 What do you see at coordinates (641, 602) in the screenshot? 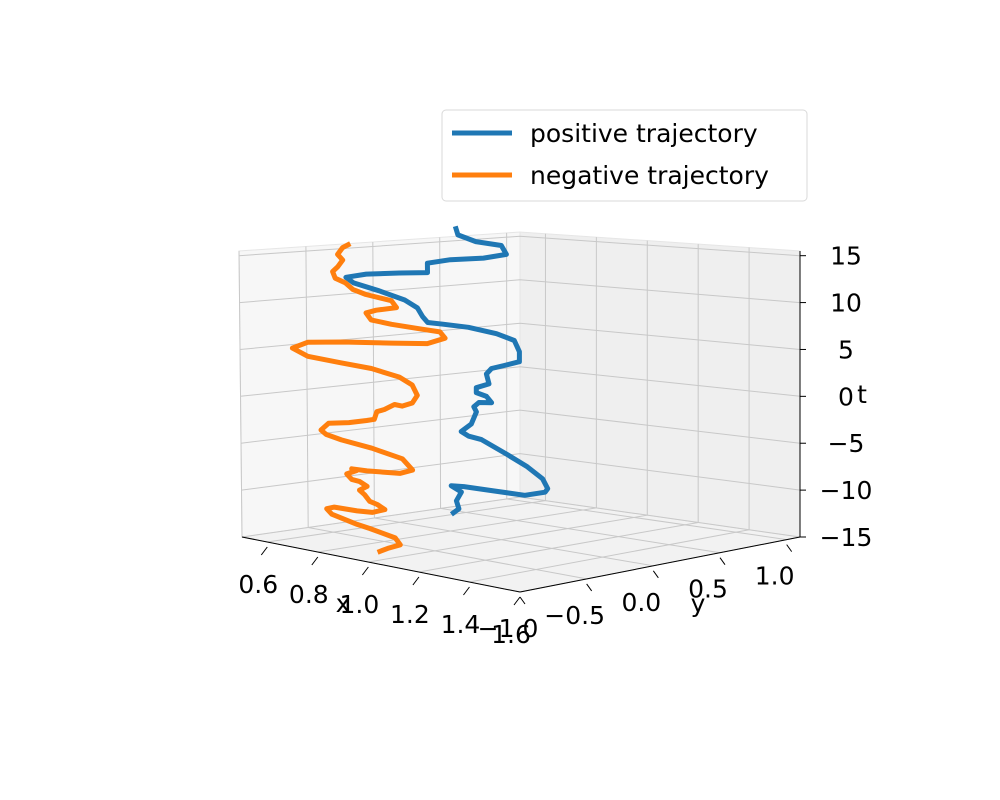
I see `y-tick-label: 0.0` at bounding box center [641, 602].